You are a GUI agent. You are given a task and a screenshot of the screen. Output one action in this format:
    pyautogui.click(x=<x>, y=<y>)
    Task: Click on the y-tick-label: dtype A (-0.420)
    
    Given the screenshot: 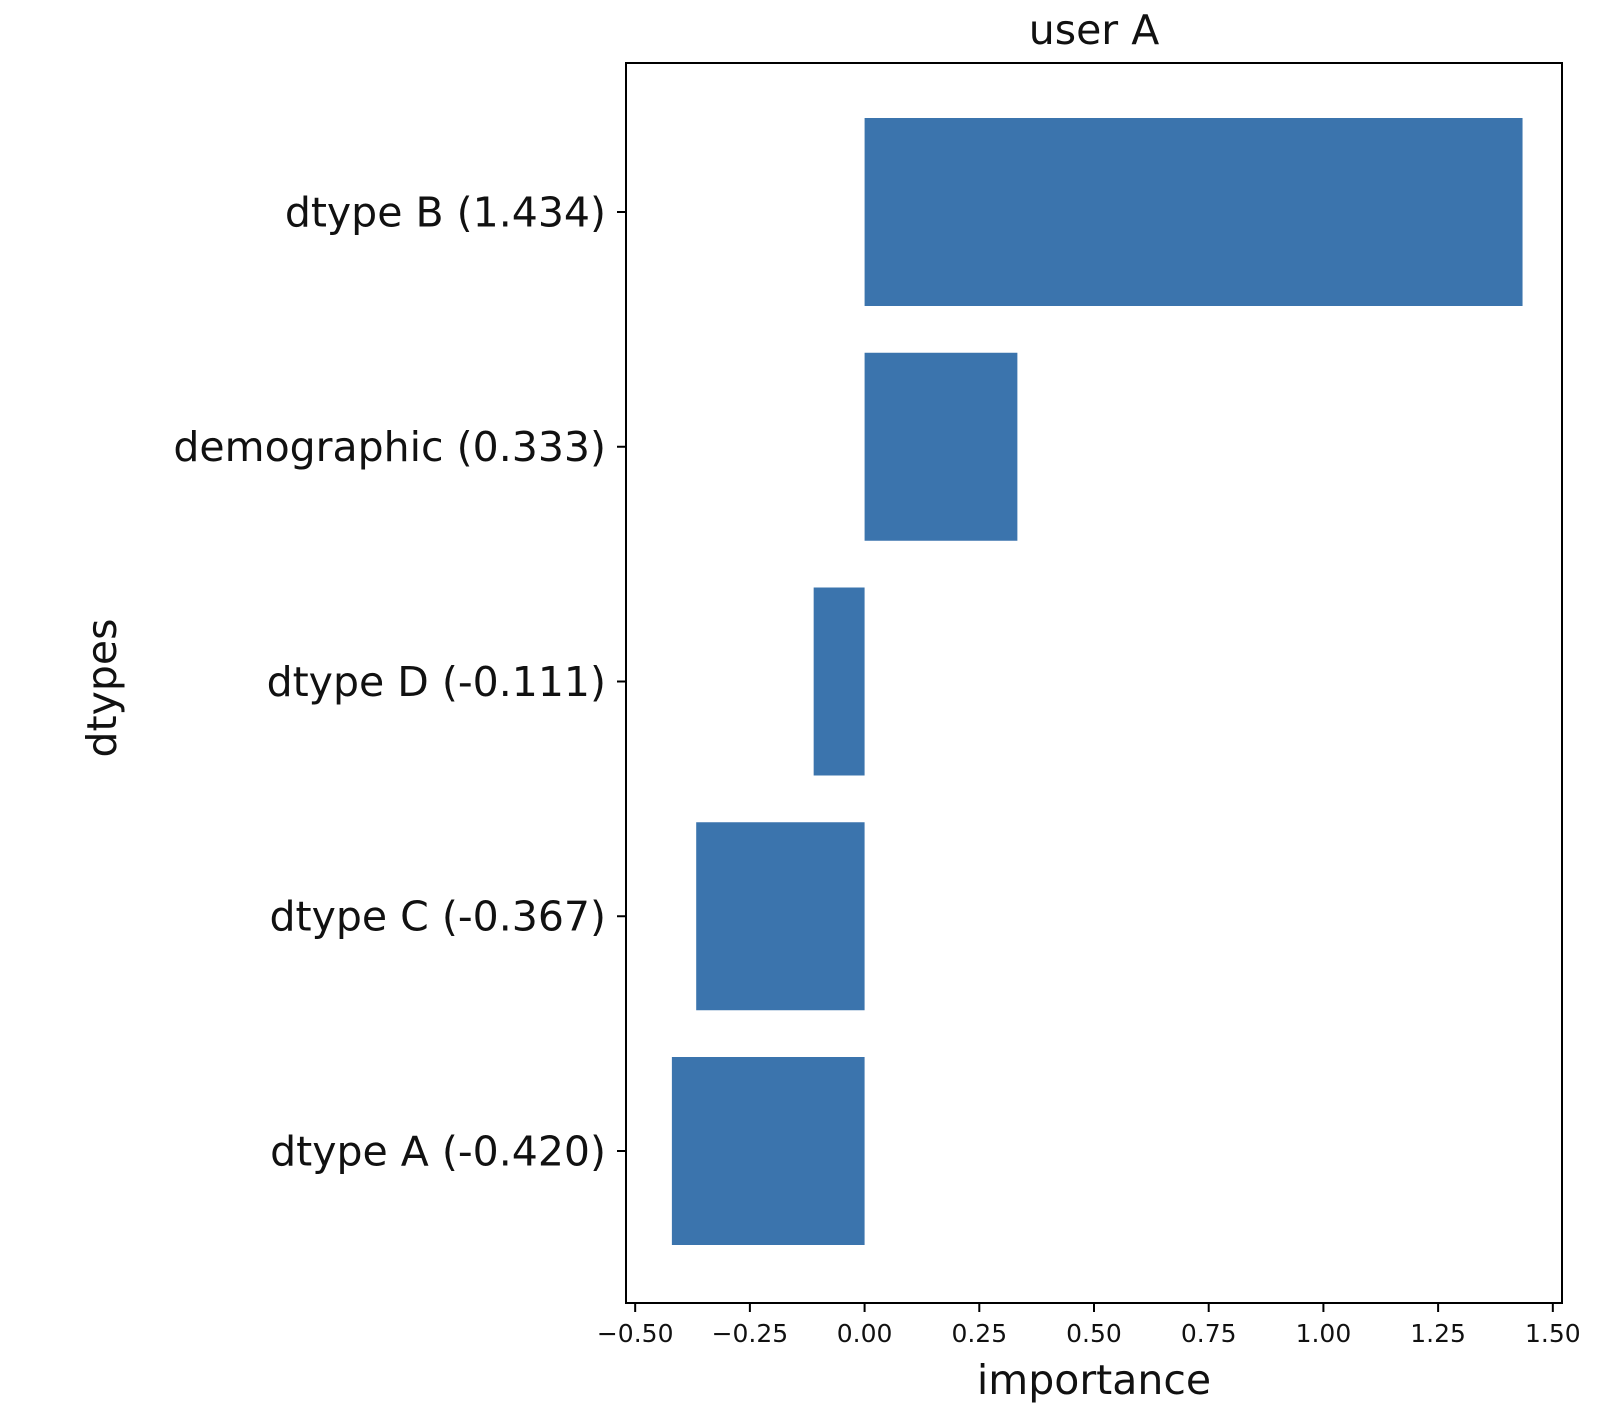 What is the action you would take?
    pyautogui.click(x=438, y=1151)
    